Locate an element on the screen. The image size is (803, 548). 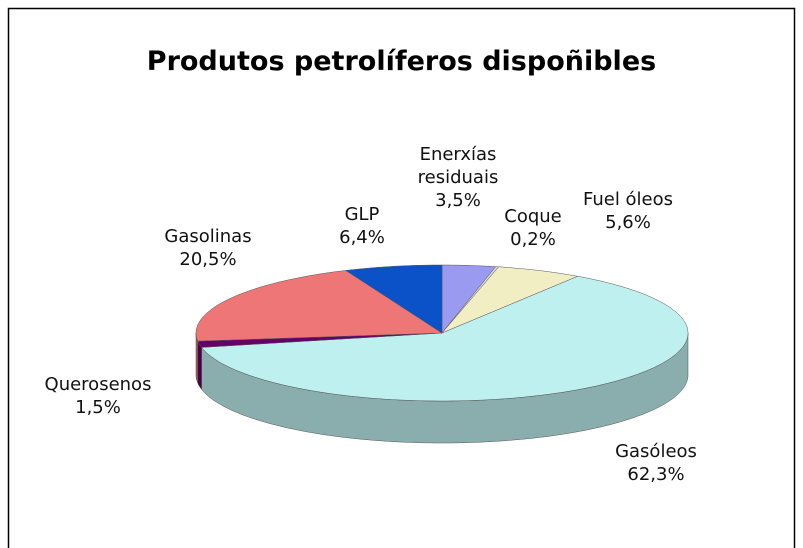
slice-label: Enerxías residuais 3,5% is located at coordinates (458, 177).